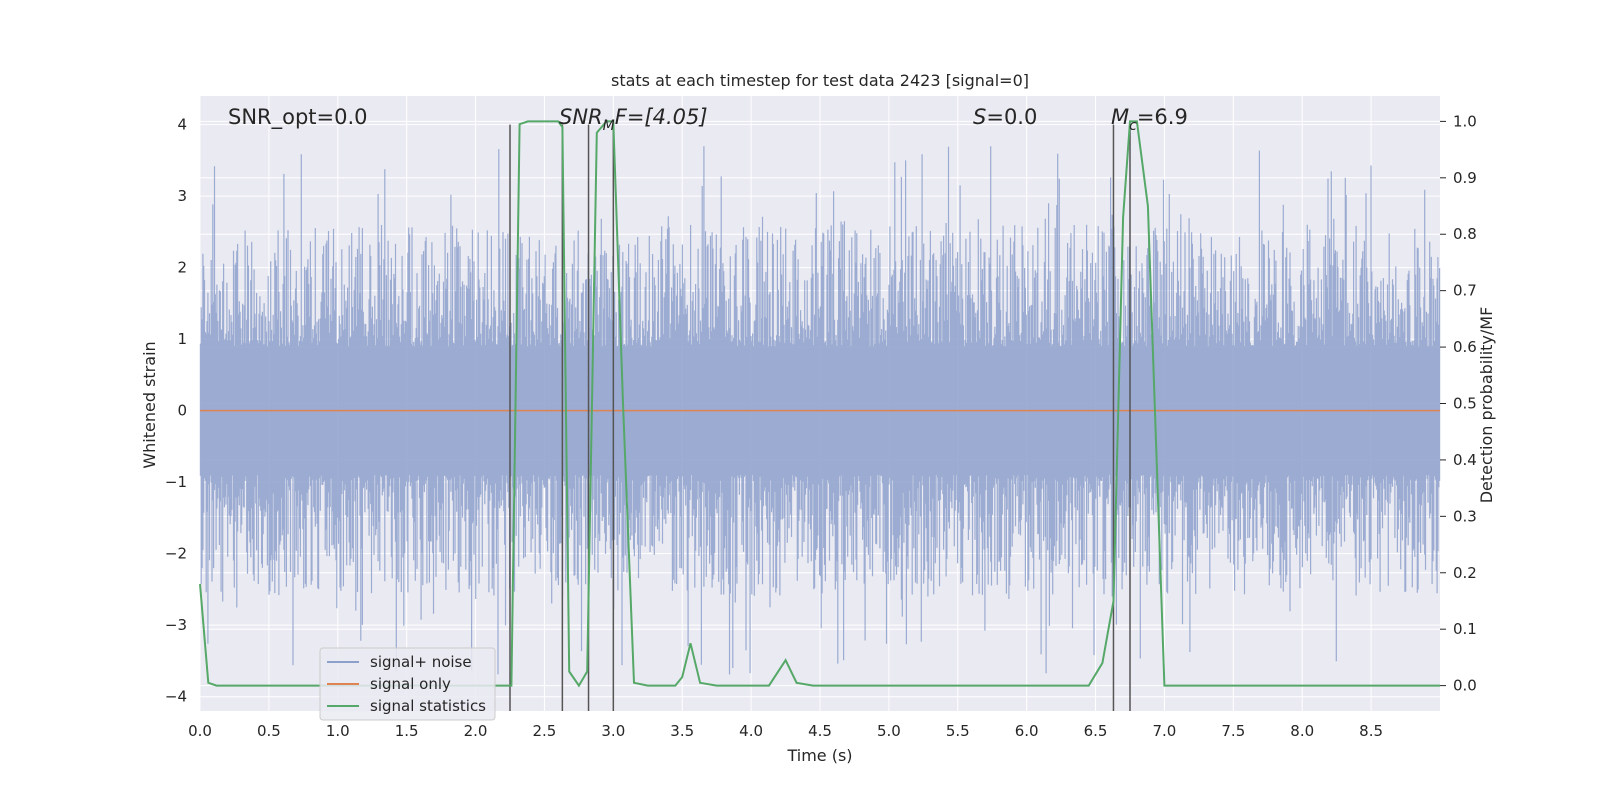 The image size is (1600, 800). Describe the element at coordinates (1465, 460) in the screenshot. I see `y2-tick-label-4: 0.4` at that location.